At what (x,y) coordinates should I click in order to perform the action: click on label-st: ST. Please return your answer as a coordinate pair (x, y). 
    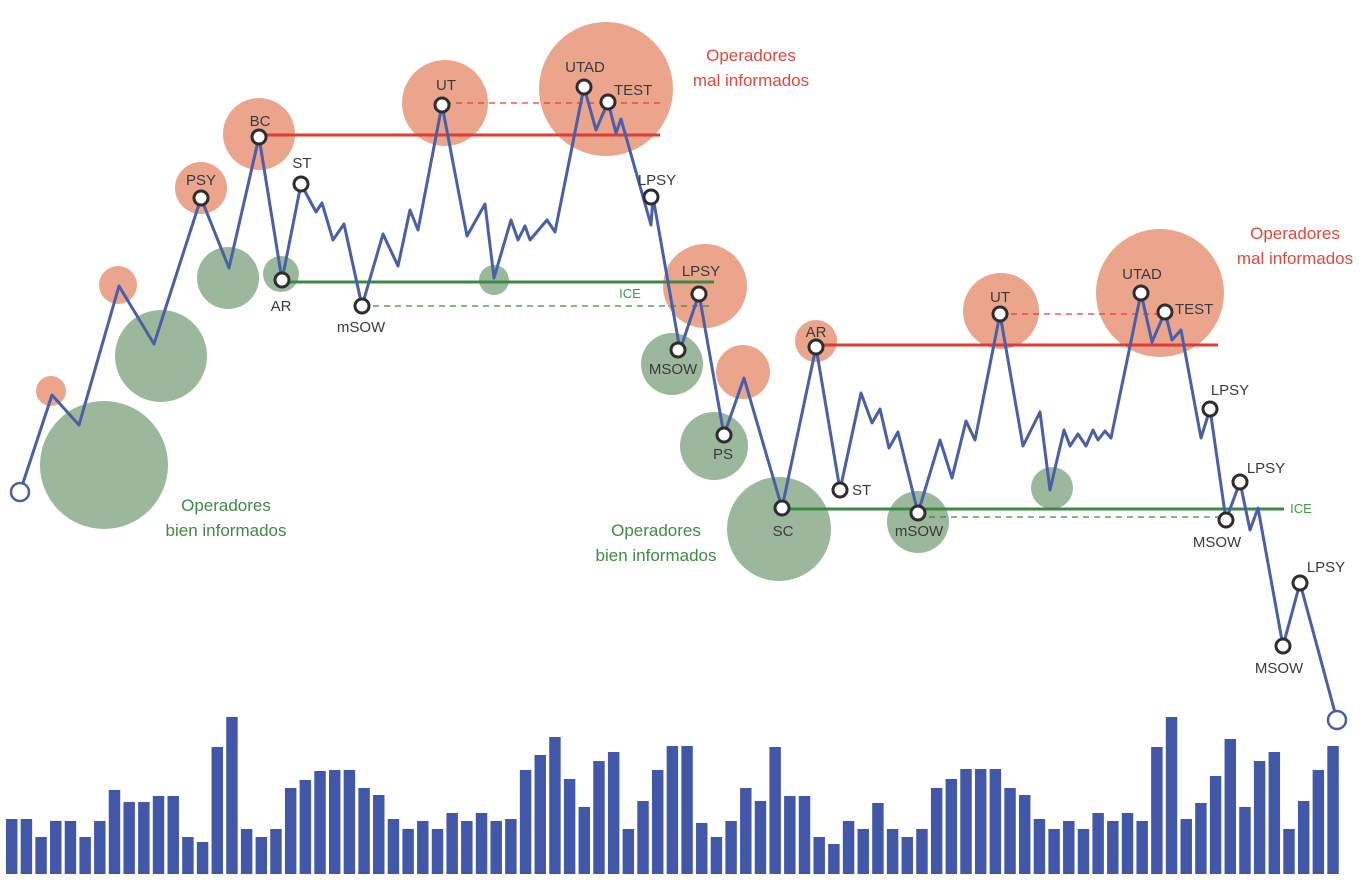
    Looking at the image, I should click on (301, 163).